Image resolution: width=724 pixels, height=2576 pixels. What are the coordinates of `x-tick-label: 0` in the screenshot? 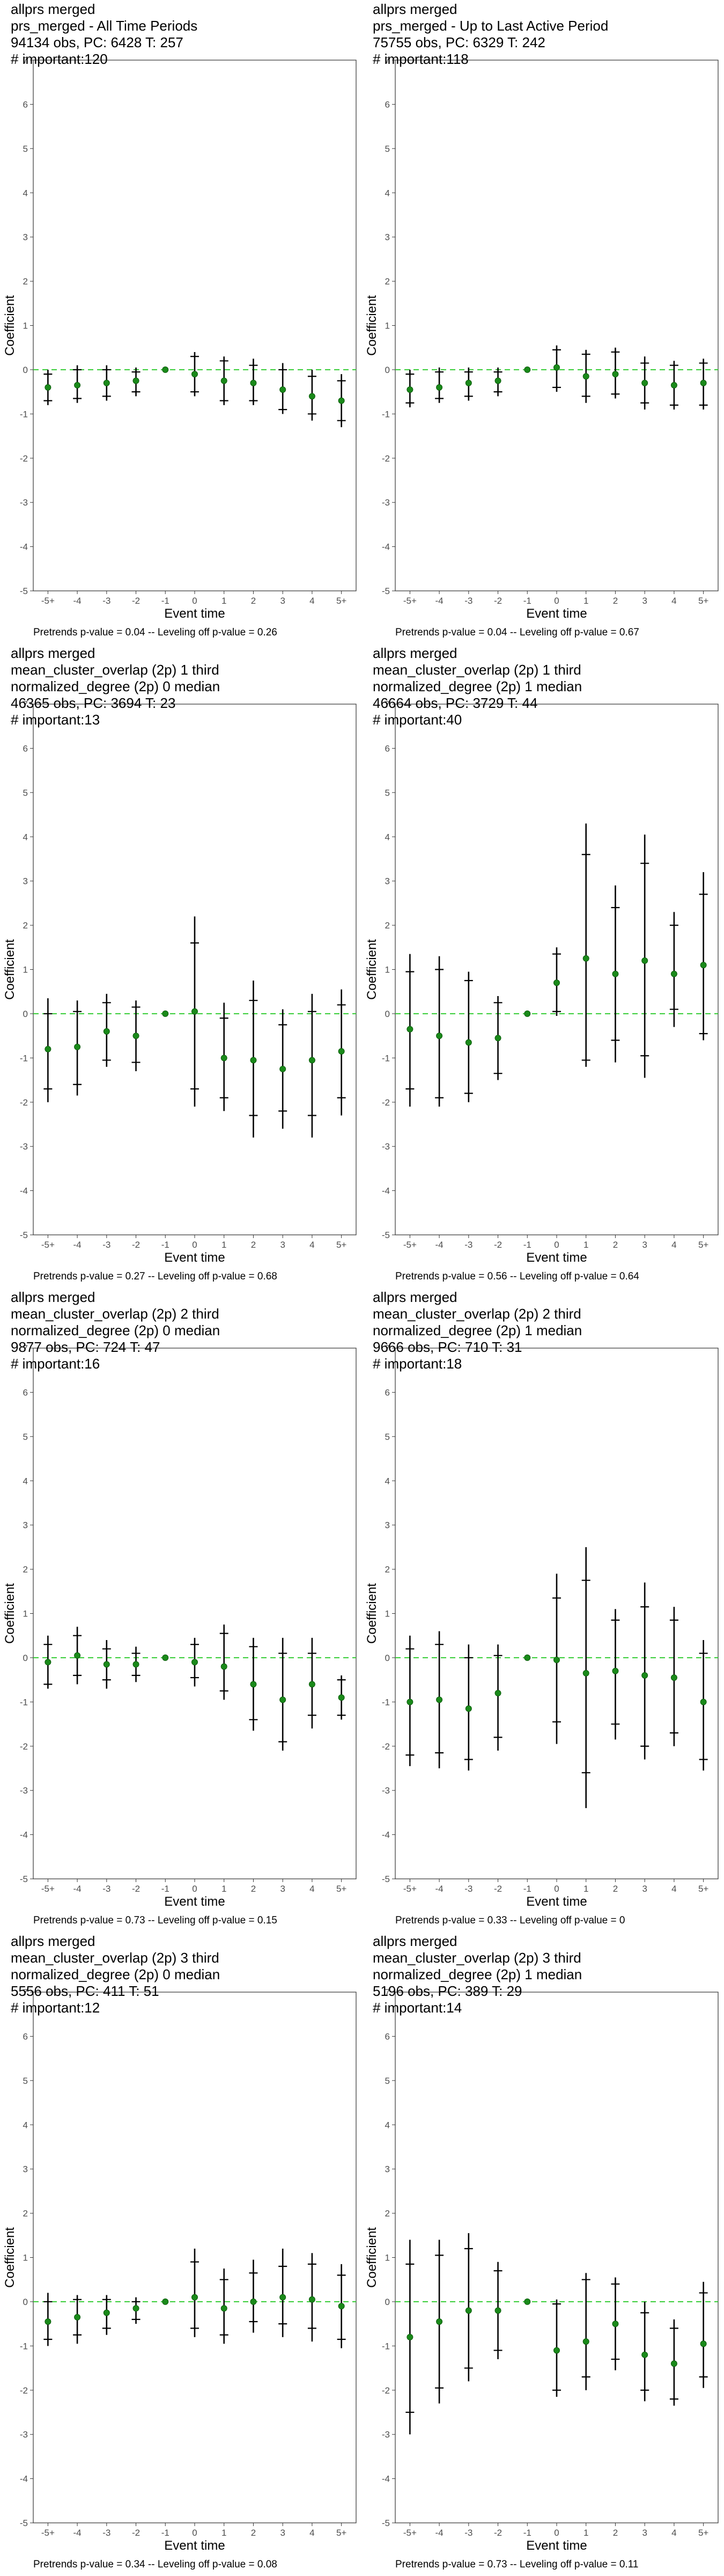 It's located at (556, 2533).